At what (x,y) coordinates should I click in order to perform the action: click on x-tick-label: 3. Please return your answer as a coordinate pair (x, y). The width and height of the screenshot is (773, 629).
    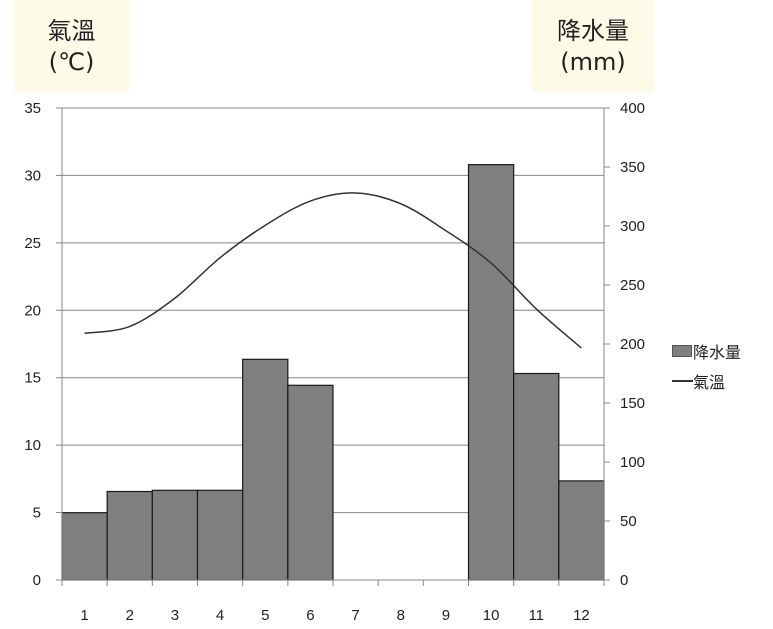
    Looking at the image, I should click on (175, 615).